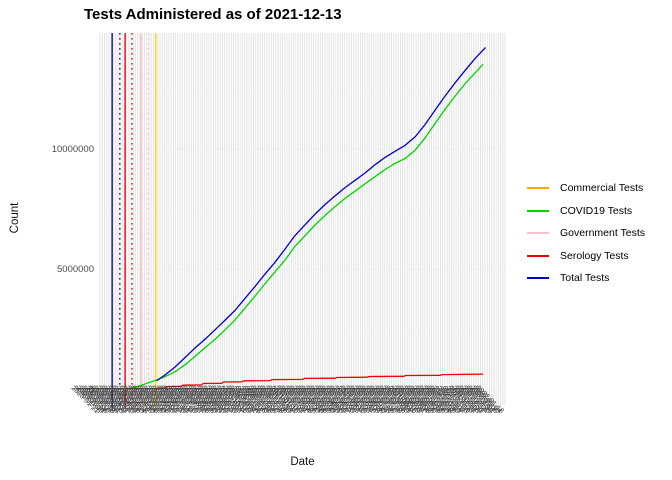 The width and height of the screenshot is (672, 480). I want to click on legend-label: Serology Tests, so click(594, 255).